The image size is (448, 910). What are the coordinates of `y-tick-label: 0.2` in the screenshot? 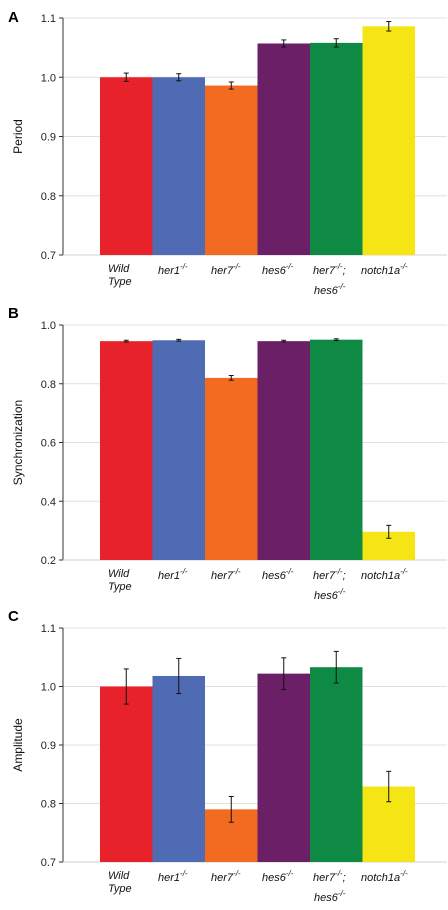 It's located at (48, 561).